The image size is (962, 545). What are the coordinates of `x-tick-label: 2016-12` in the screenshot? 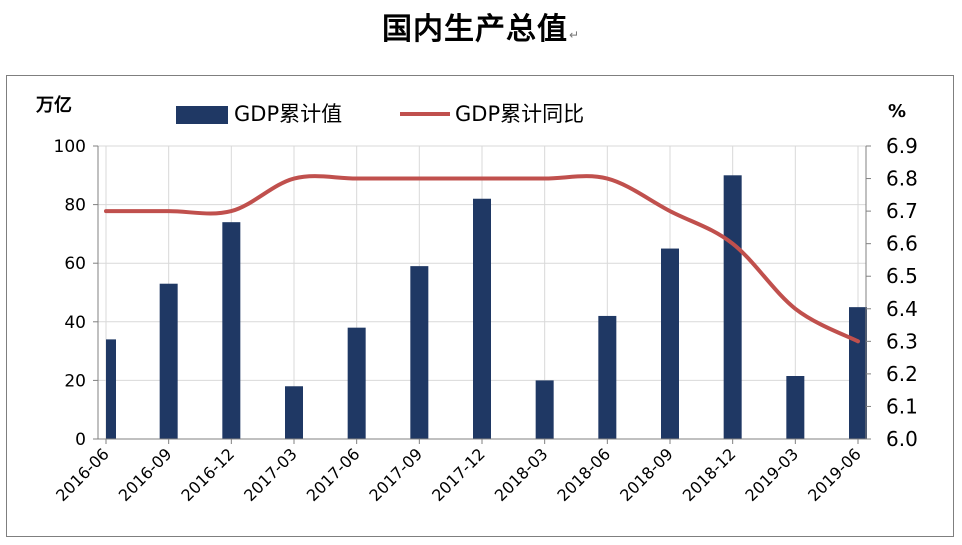 It's located at (207, 474).